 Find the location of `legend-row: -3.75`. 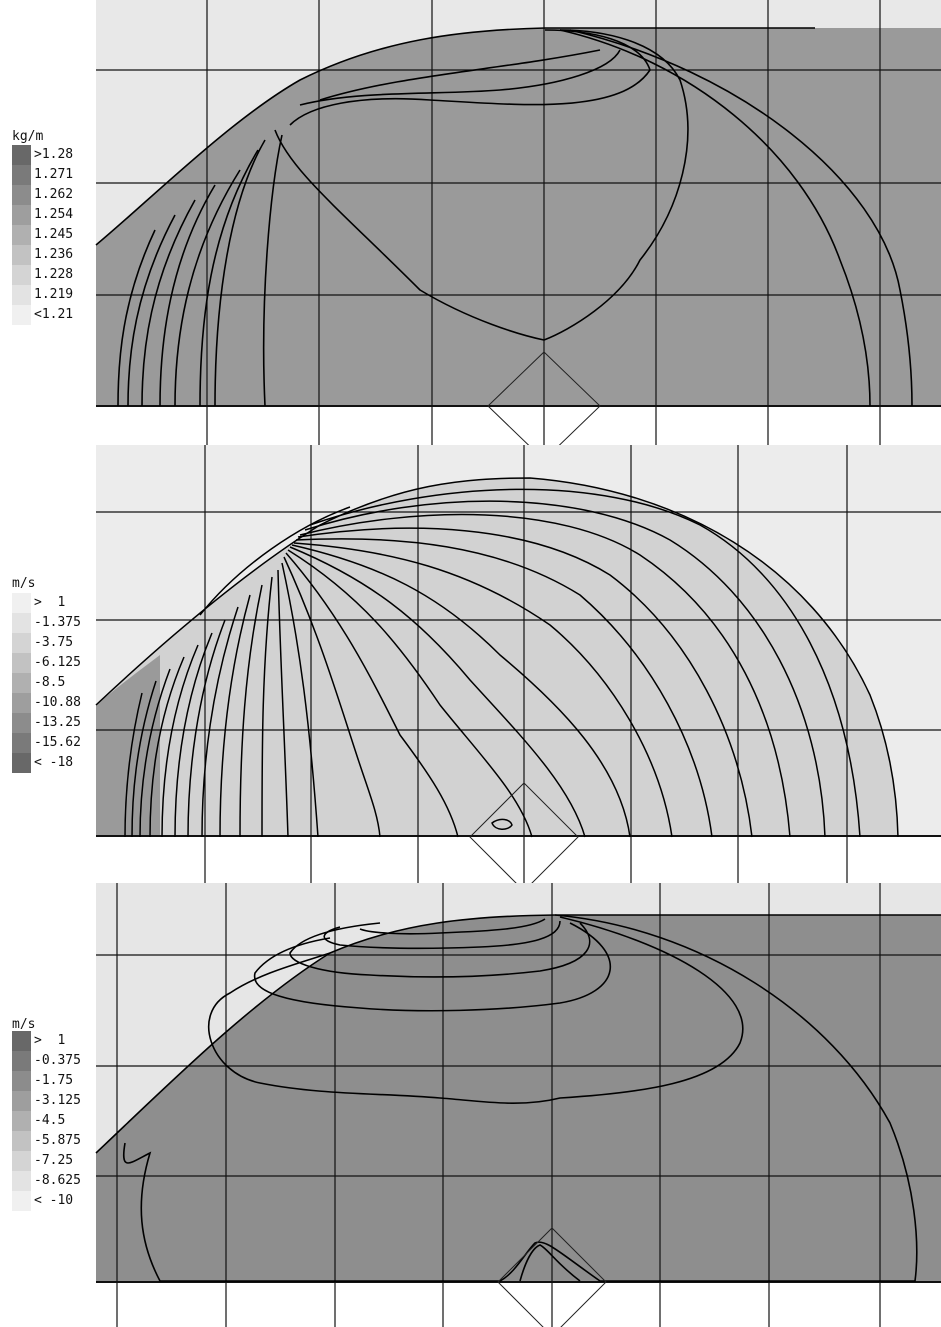

legend-row: -3.75 is located at coordinates (62, 643).